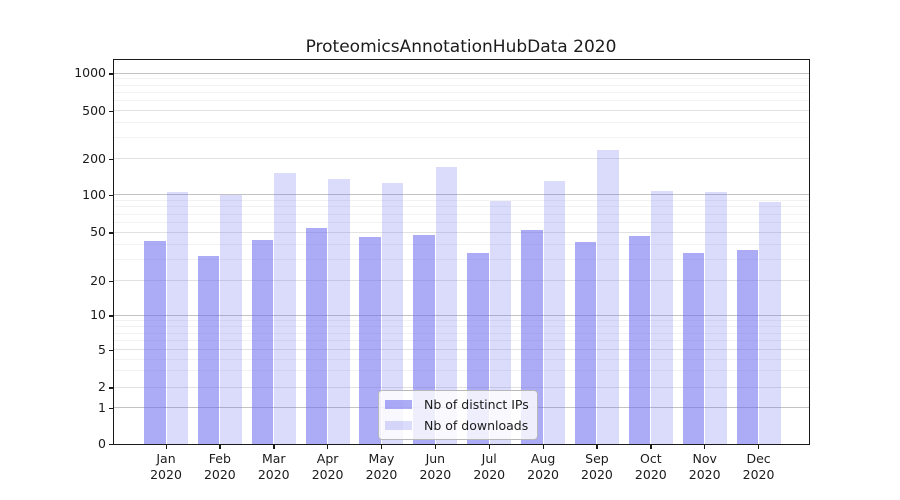 The width and height of the screenshot is (900, 500). I want to click on x-tick-mark-jun, so click(435, 447).